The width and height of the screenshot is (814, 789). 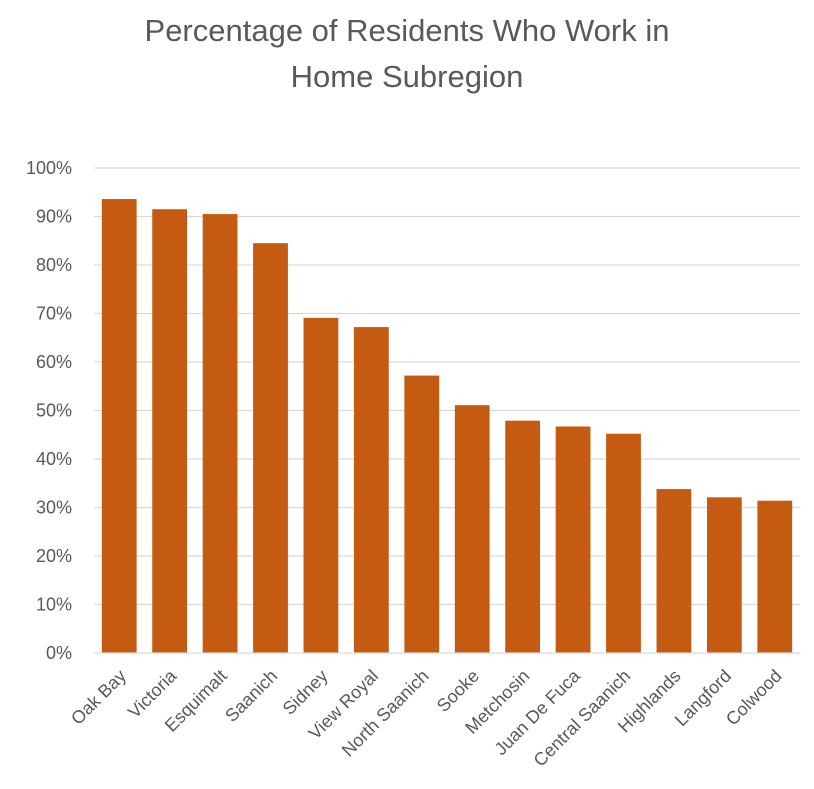 What do you see at coordinates (54, 265) in the screenshot?
I see `y-tick-label: 80%` at bounding box center [54, 265].